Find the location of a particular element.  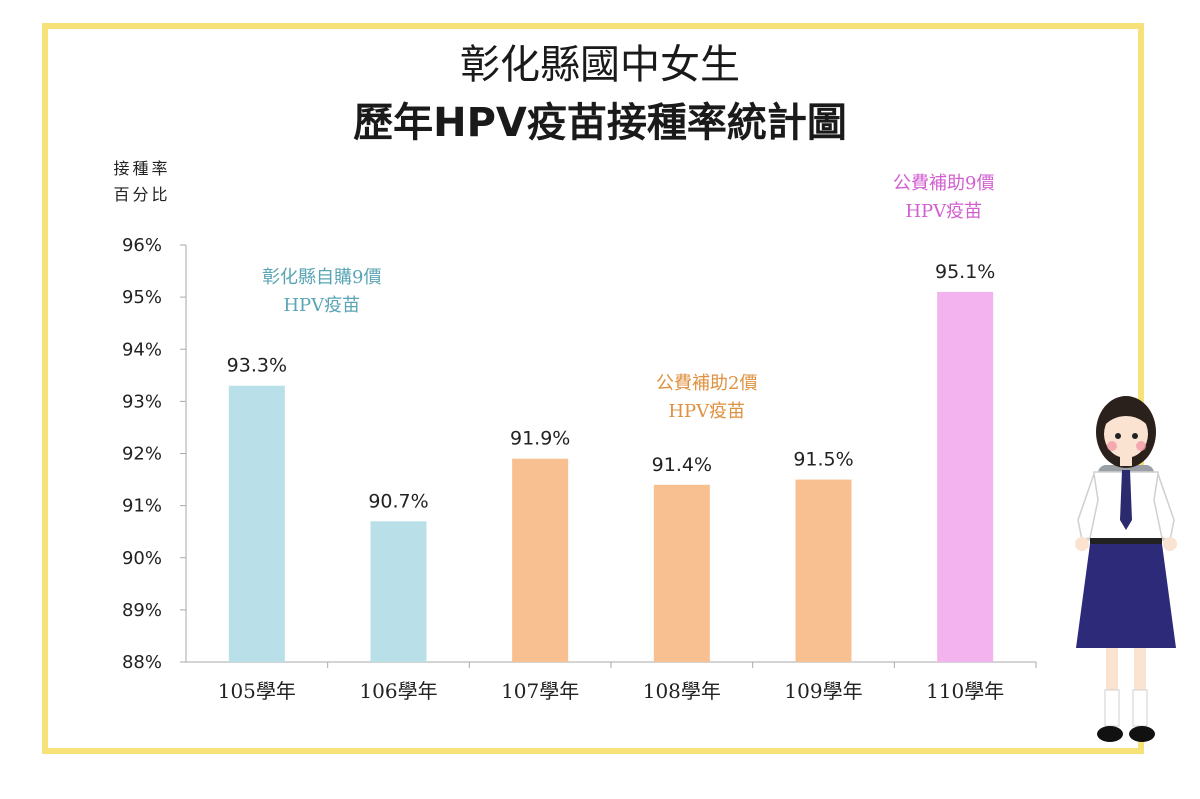

chart-title-line1: 彰化縣國中女生 is located at coordinates (600, 65).